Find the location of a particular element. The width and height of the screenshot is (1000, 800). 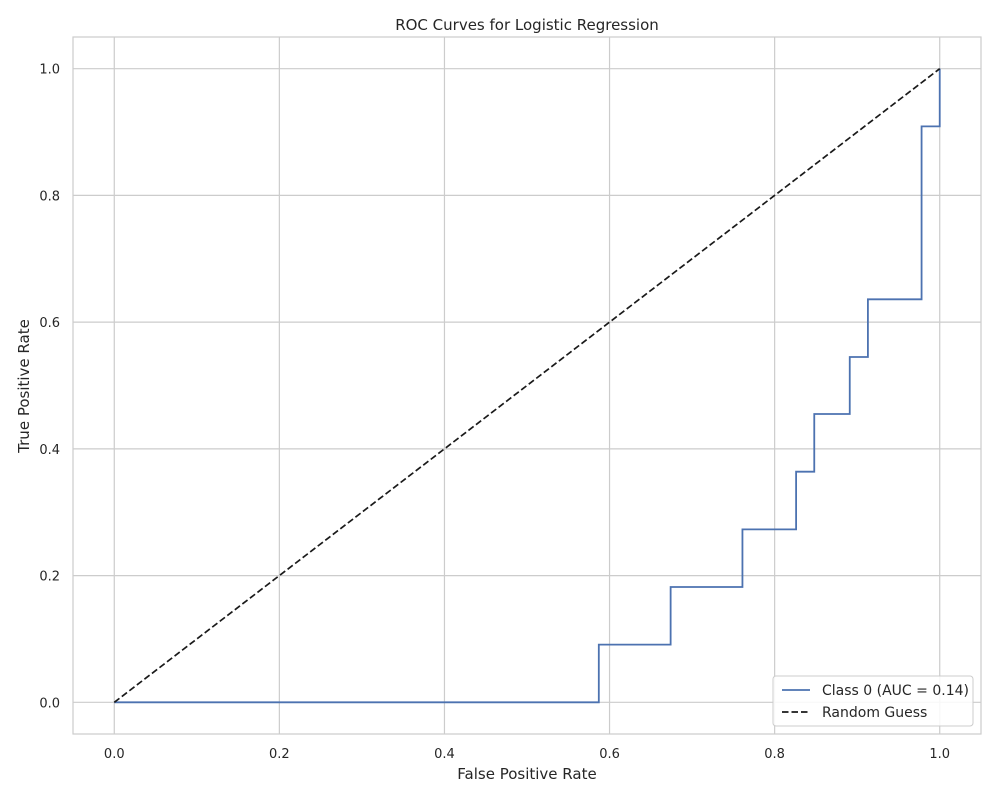

legend-label: Class 0 (AUC = 0.14) is located at coordinates (895, 691).